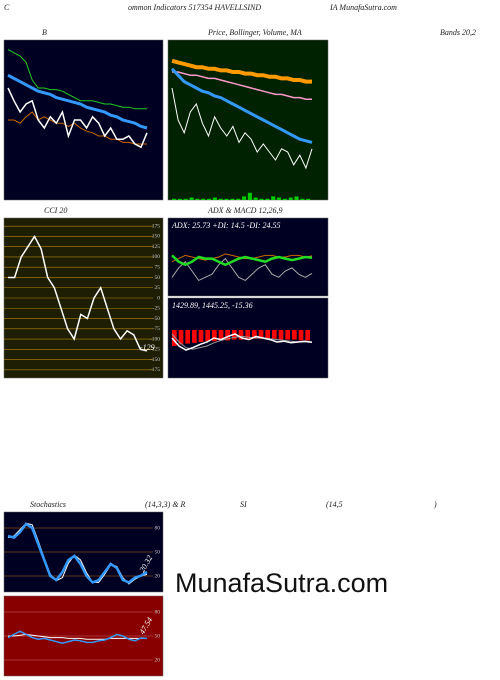 Image resolution: width=500 pixels, height=680 pixels. I want to click on y-tick-label: 75, so click(158, 267).